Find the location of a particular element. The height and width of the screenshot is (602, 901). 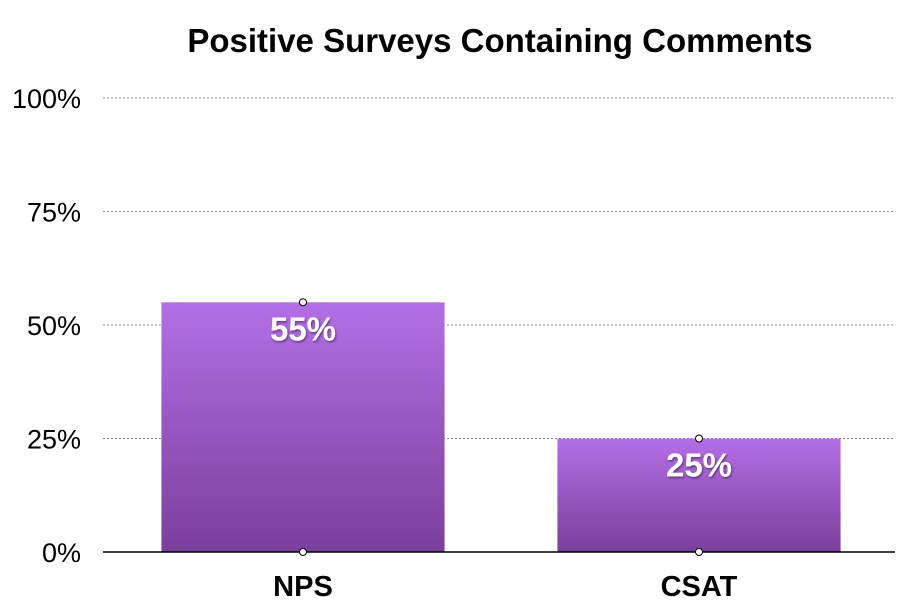

y-tick-label-25: 25% is located at coordinates (54, 440).